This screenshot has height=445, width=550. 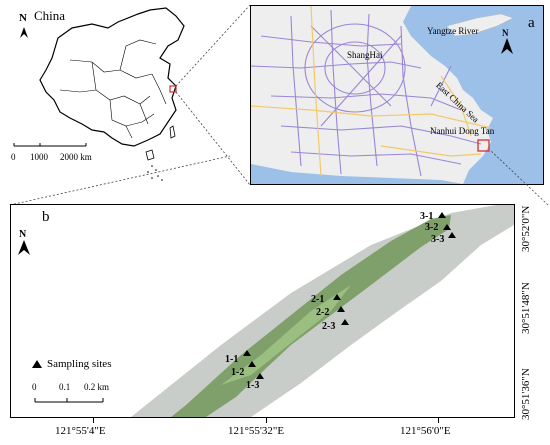 I want to click on panel-a-north-letter: N, so click(x=505, y=33).